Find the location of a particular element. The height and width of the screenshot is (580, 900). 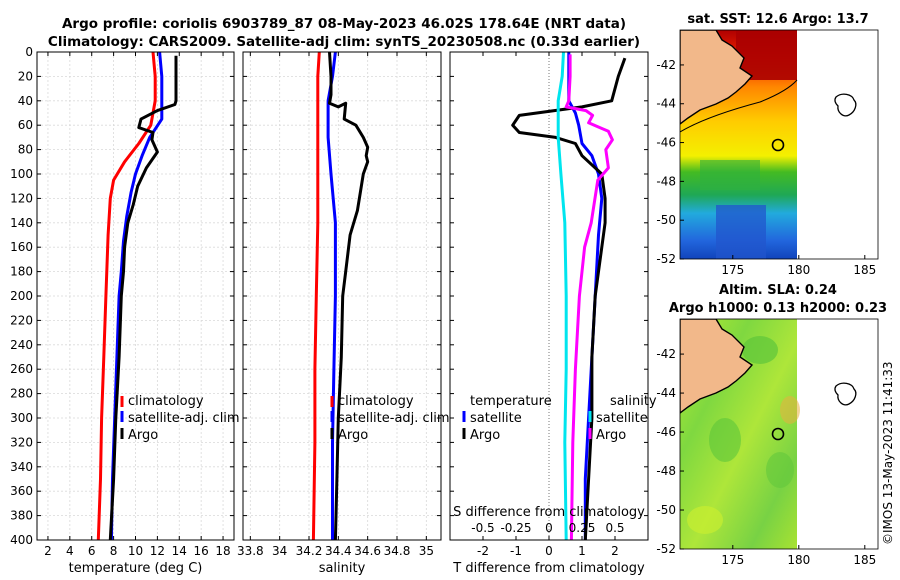

legend-s-satellite-label: satellite is located at coordinates (622, 418).